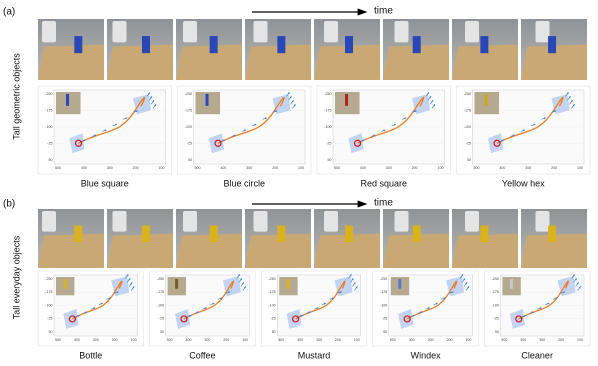 The image size is (598, 366). I want to click on caption: Blue circle, so click(244, 183).